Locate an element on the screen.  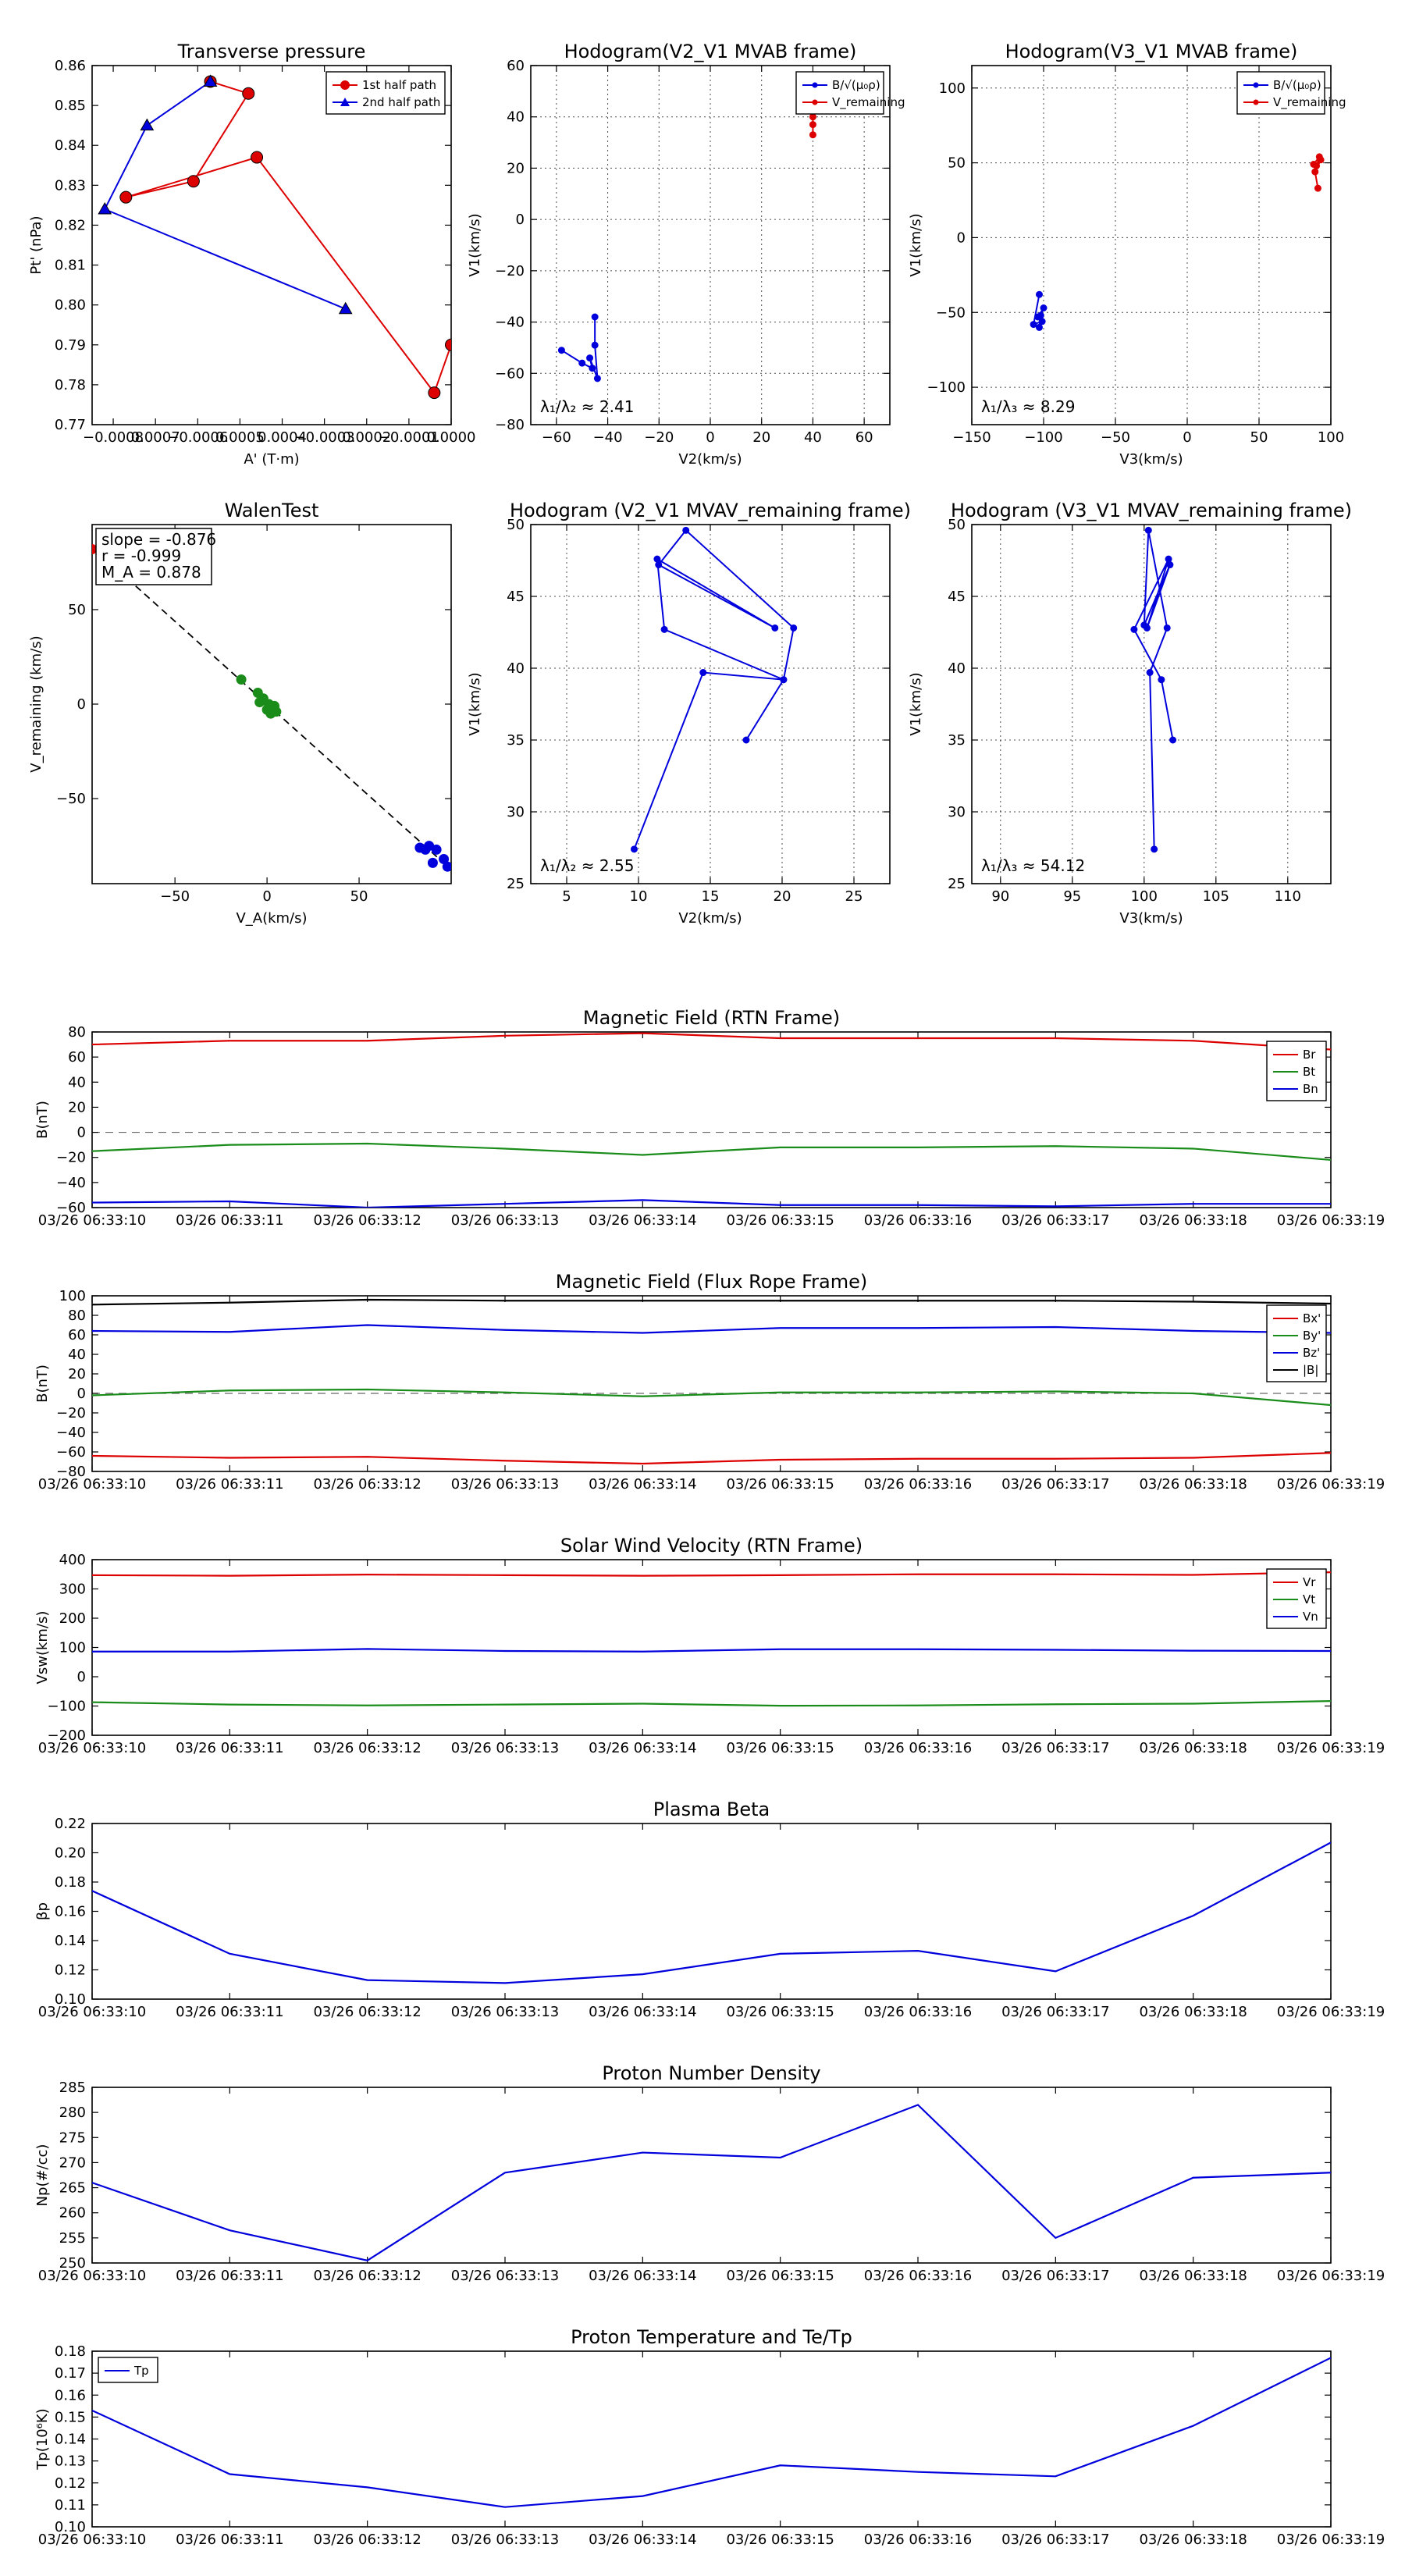
x-tick-label: 90 is located at coordinates (1000, 896).